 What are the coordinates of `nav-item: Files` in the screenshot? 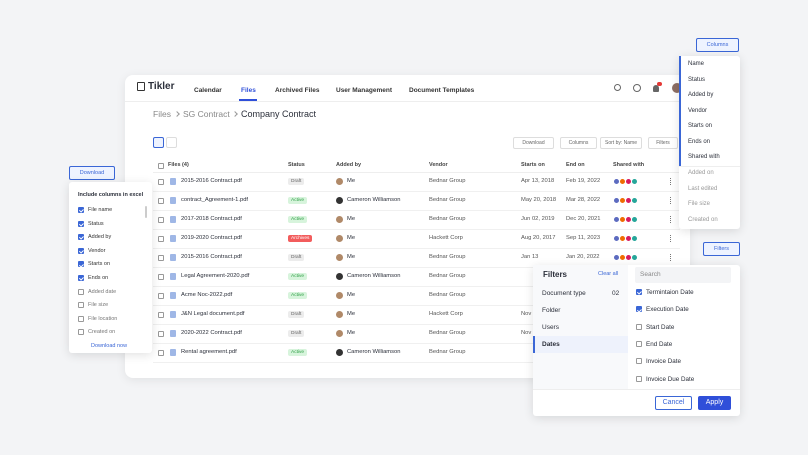 It's located at (248, 90).